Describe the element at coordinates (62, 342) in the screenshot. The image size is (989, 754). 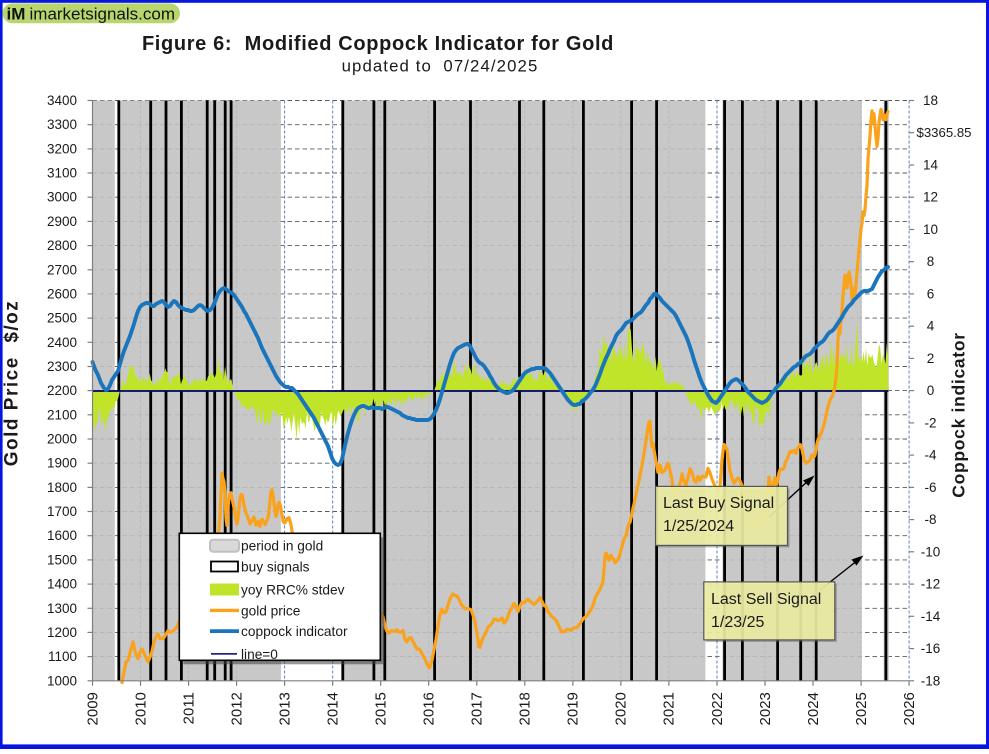
I see `svg-text: 2400` at that location.